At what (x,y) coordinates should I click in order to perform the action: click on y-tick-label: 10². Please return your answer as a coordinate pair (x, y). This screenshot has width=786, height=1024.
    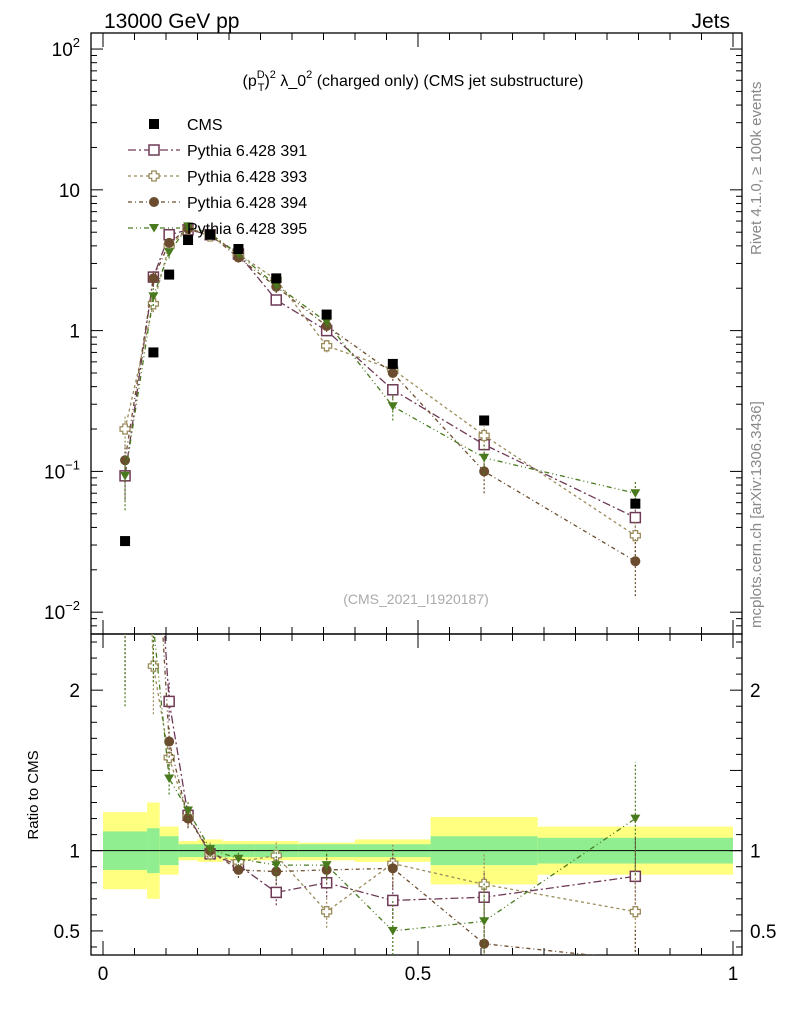
    Looking at the image, I should click on (66, 48).